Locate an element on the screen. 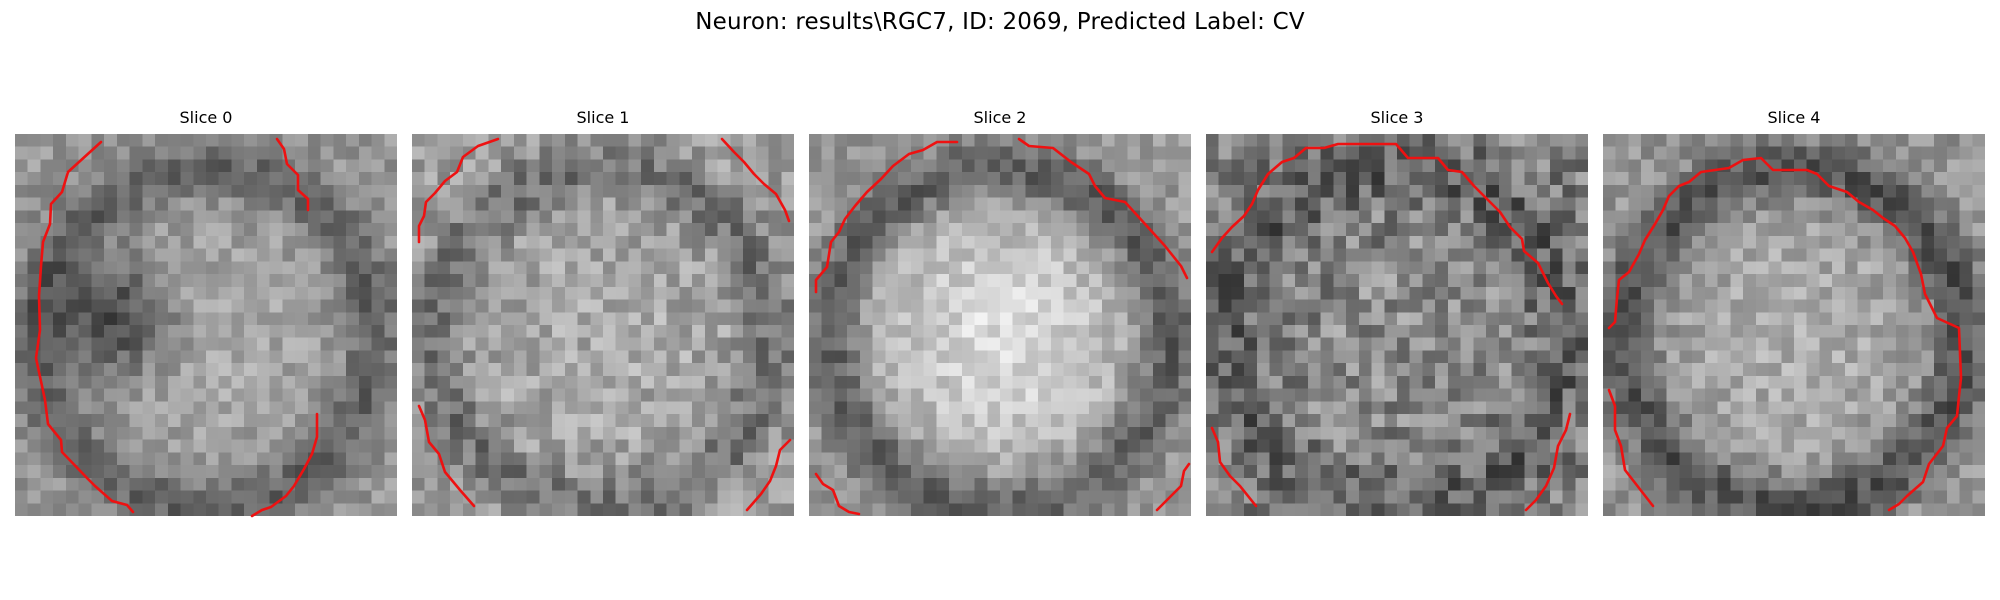 The image size is (2000, 600). slice-panel-4: Slice 4 is located at coordinates (1794, 313).